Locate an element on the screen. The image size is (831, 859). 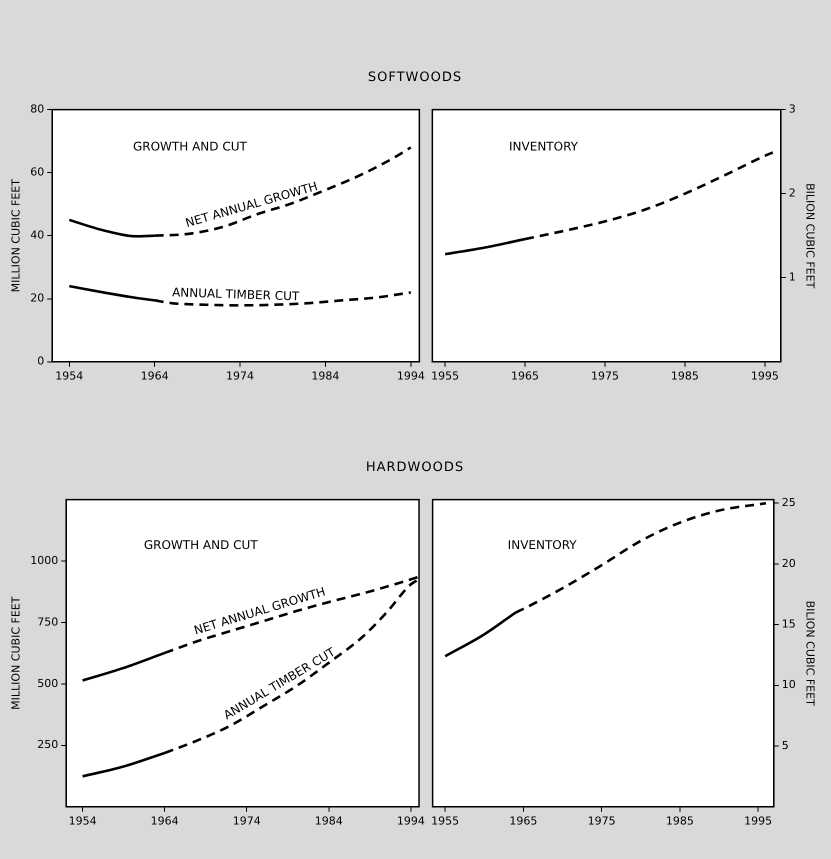
y-tick-label: 500 is located at coordinates (47, 683).